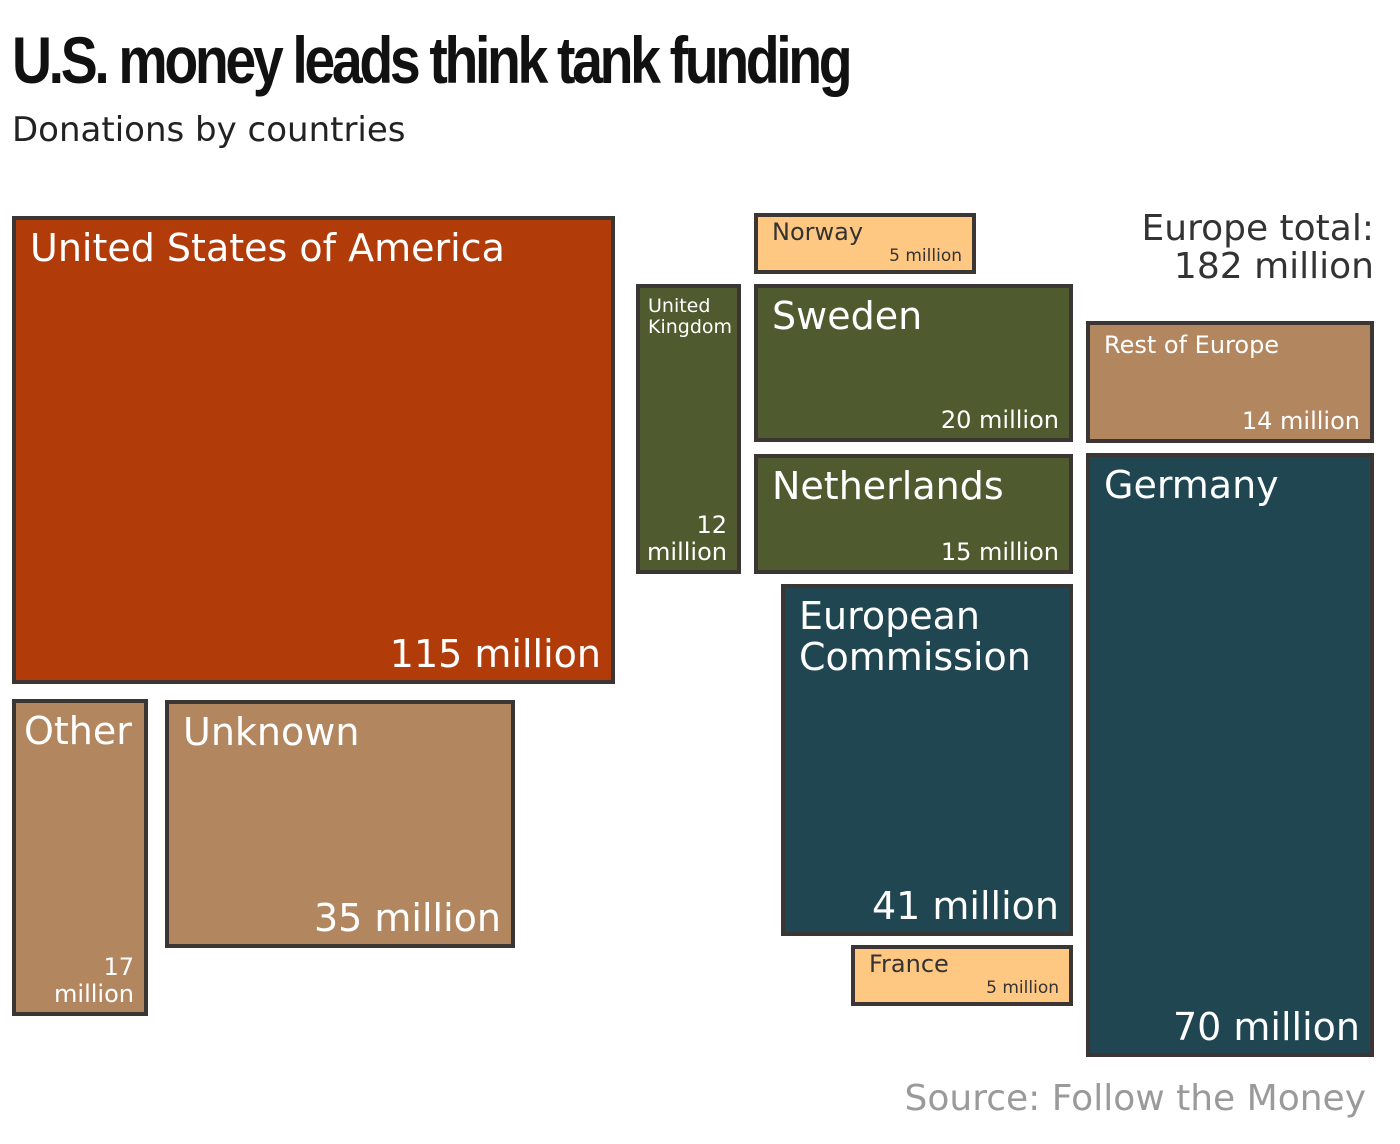 Image resolution: width=1400 pixels, height=1144 pixels. What do you see at coordinates (1135, 1098) in the screenshot?
I see `source-note: Source: Follow the Money` at bounding box center [1135, 1098].